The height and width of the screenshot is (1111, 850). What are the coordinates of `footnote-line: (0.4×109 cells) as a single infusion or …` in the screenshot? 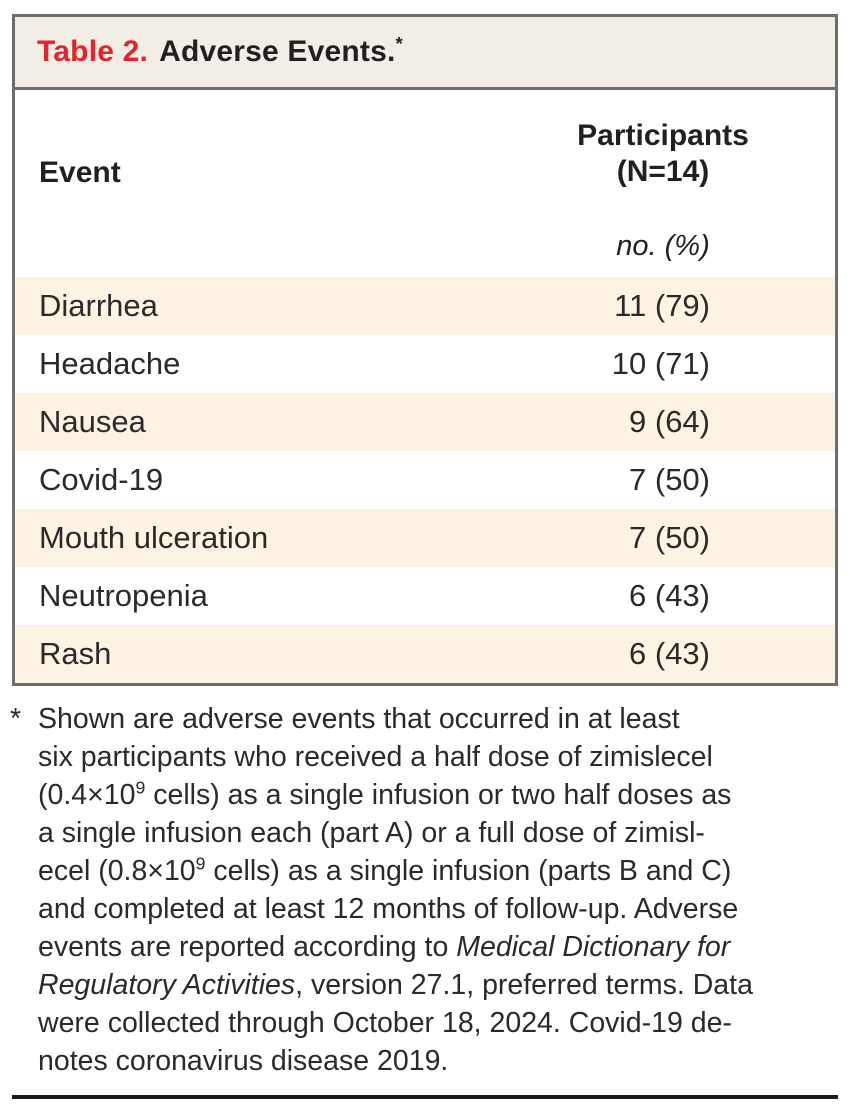 It's located at (385, 794).